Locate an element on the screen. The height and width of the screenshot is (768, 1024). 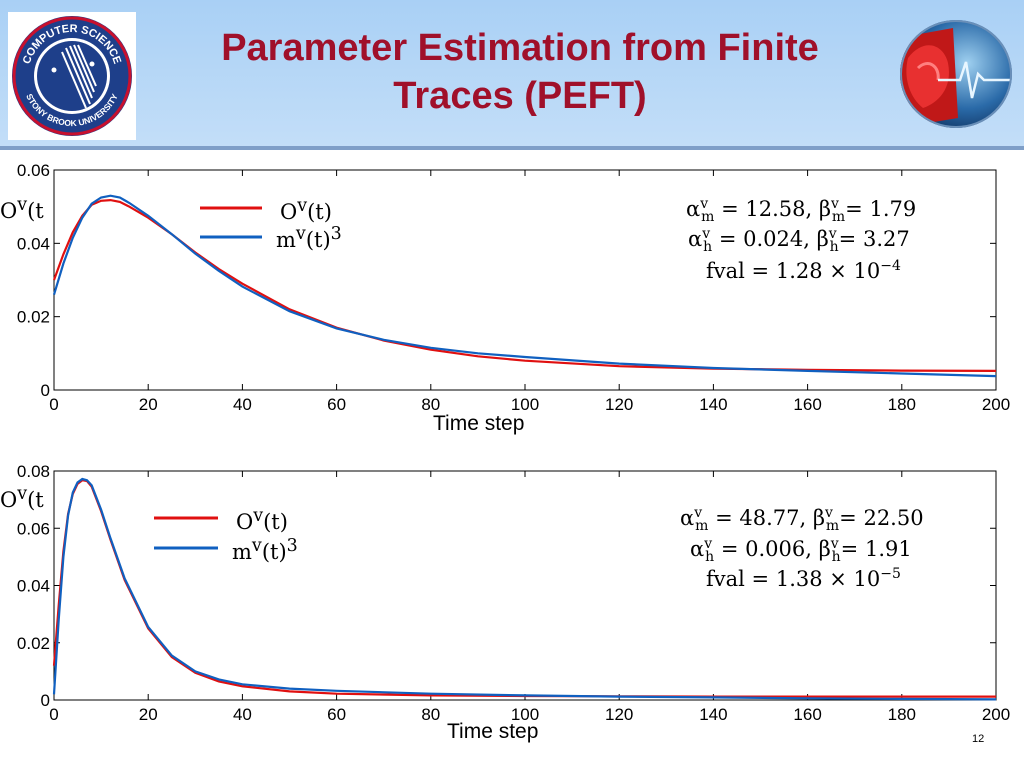
chart2-ylabel: Ov(t is located at coordinates (22, 498).